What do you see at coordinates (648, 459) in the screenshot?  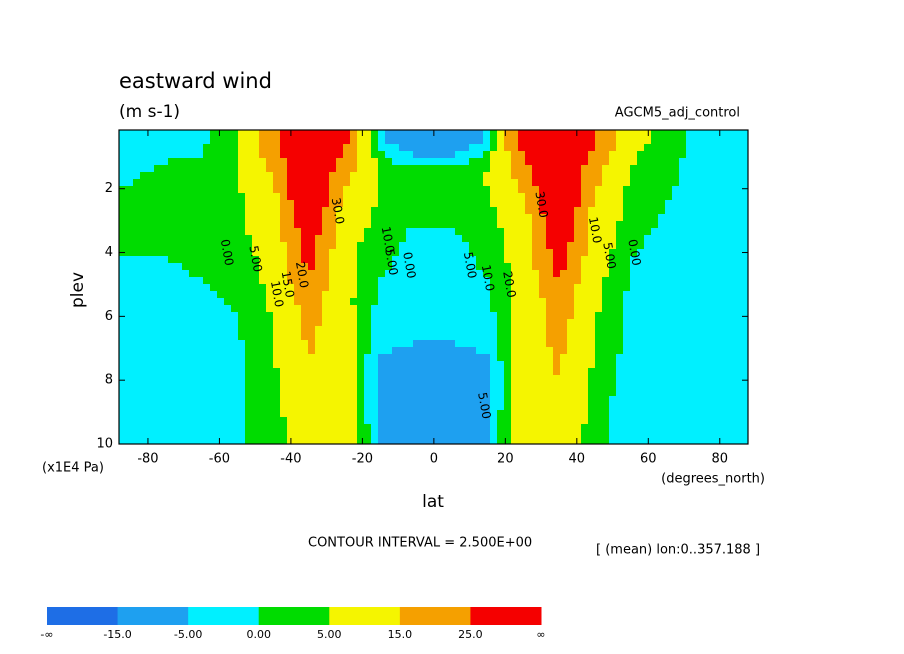 I see `x-tick-label: 60` at bounding box center [648, 459].